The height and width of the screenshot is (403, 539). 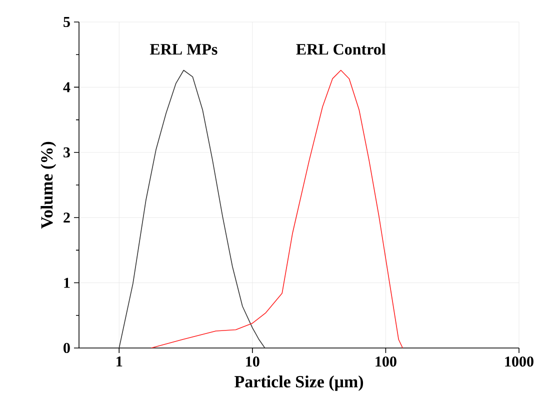 What do you see at coordinates (48, 185) in the screenshot?
I see `y-axis-title: Volume (%)` at bounding box center [48, 185].